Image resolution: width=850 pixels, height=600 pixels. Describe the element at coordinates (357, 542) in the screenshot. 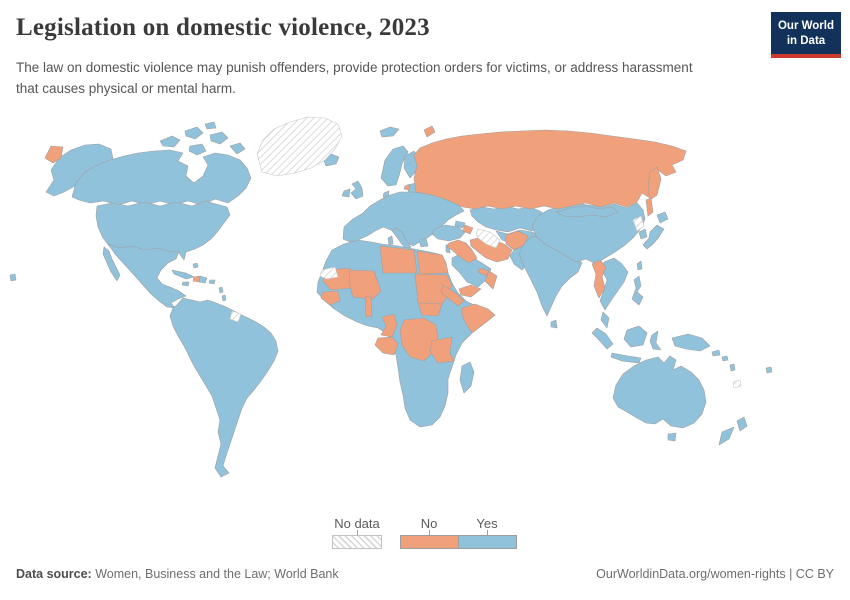

I see `legend-no-data-swatch` at that location.